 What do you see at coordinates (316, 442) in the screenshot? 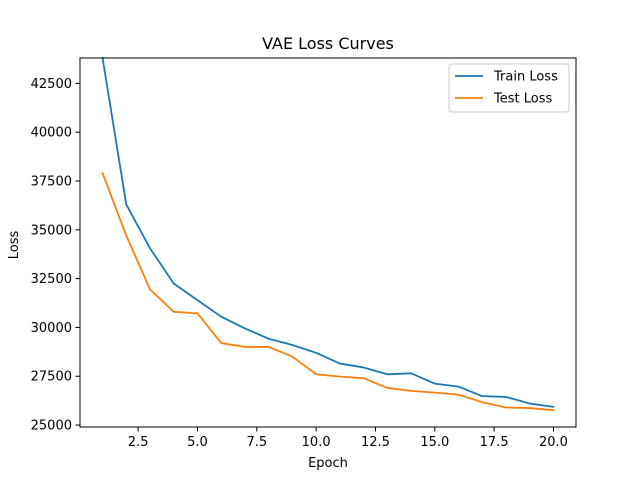
I see `x-tick-label: 10.0` at bounding box center [316, 442].